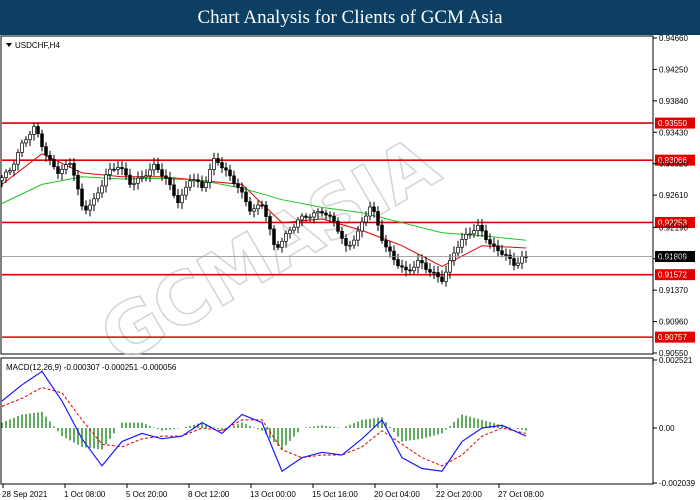 This screenshot has height=500, width=700. I want to click on time-tick-label: 28 Sep 2021, so click(25, 494).